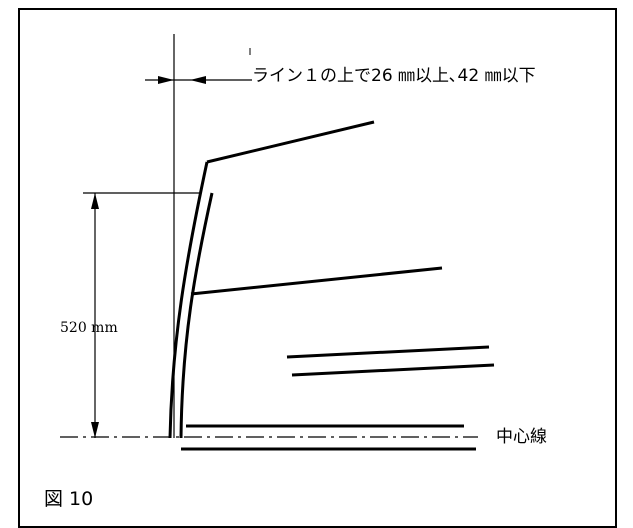 Image resolution: width=633 pixels, height=528 pixels. I want to click on offset-arrow-left, so click(166, 80).